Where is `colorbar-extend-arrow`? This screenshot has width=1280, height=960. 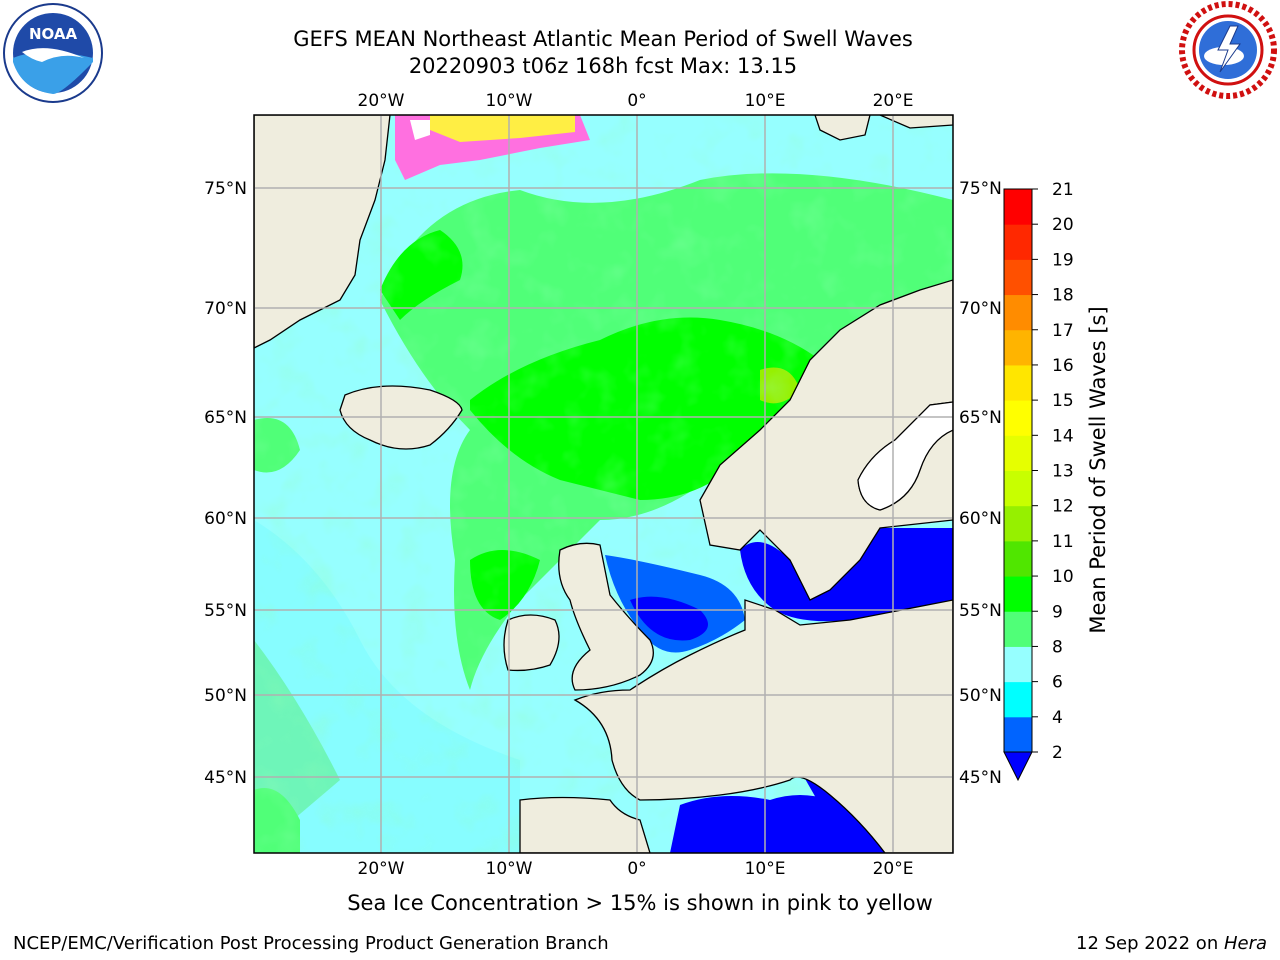
colorbar-extend-arrow is located at coordinates (1018, 766).